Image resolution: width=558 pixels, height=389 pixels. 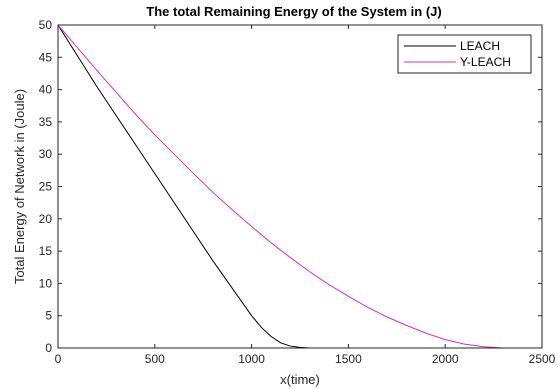 I want to click on y-tick-label: 20, so click(x=46, y=219).